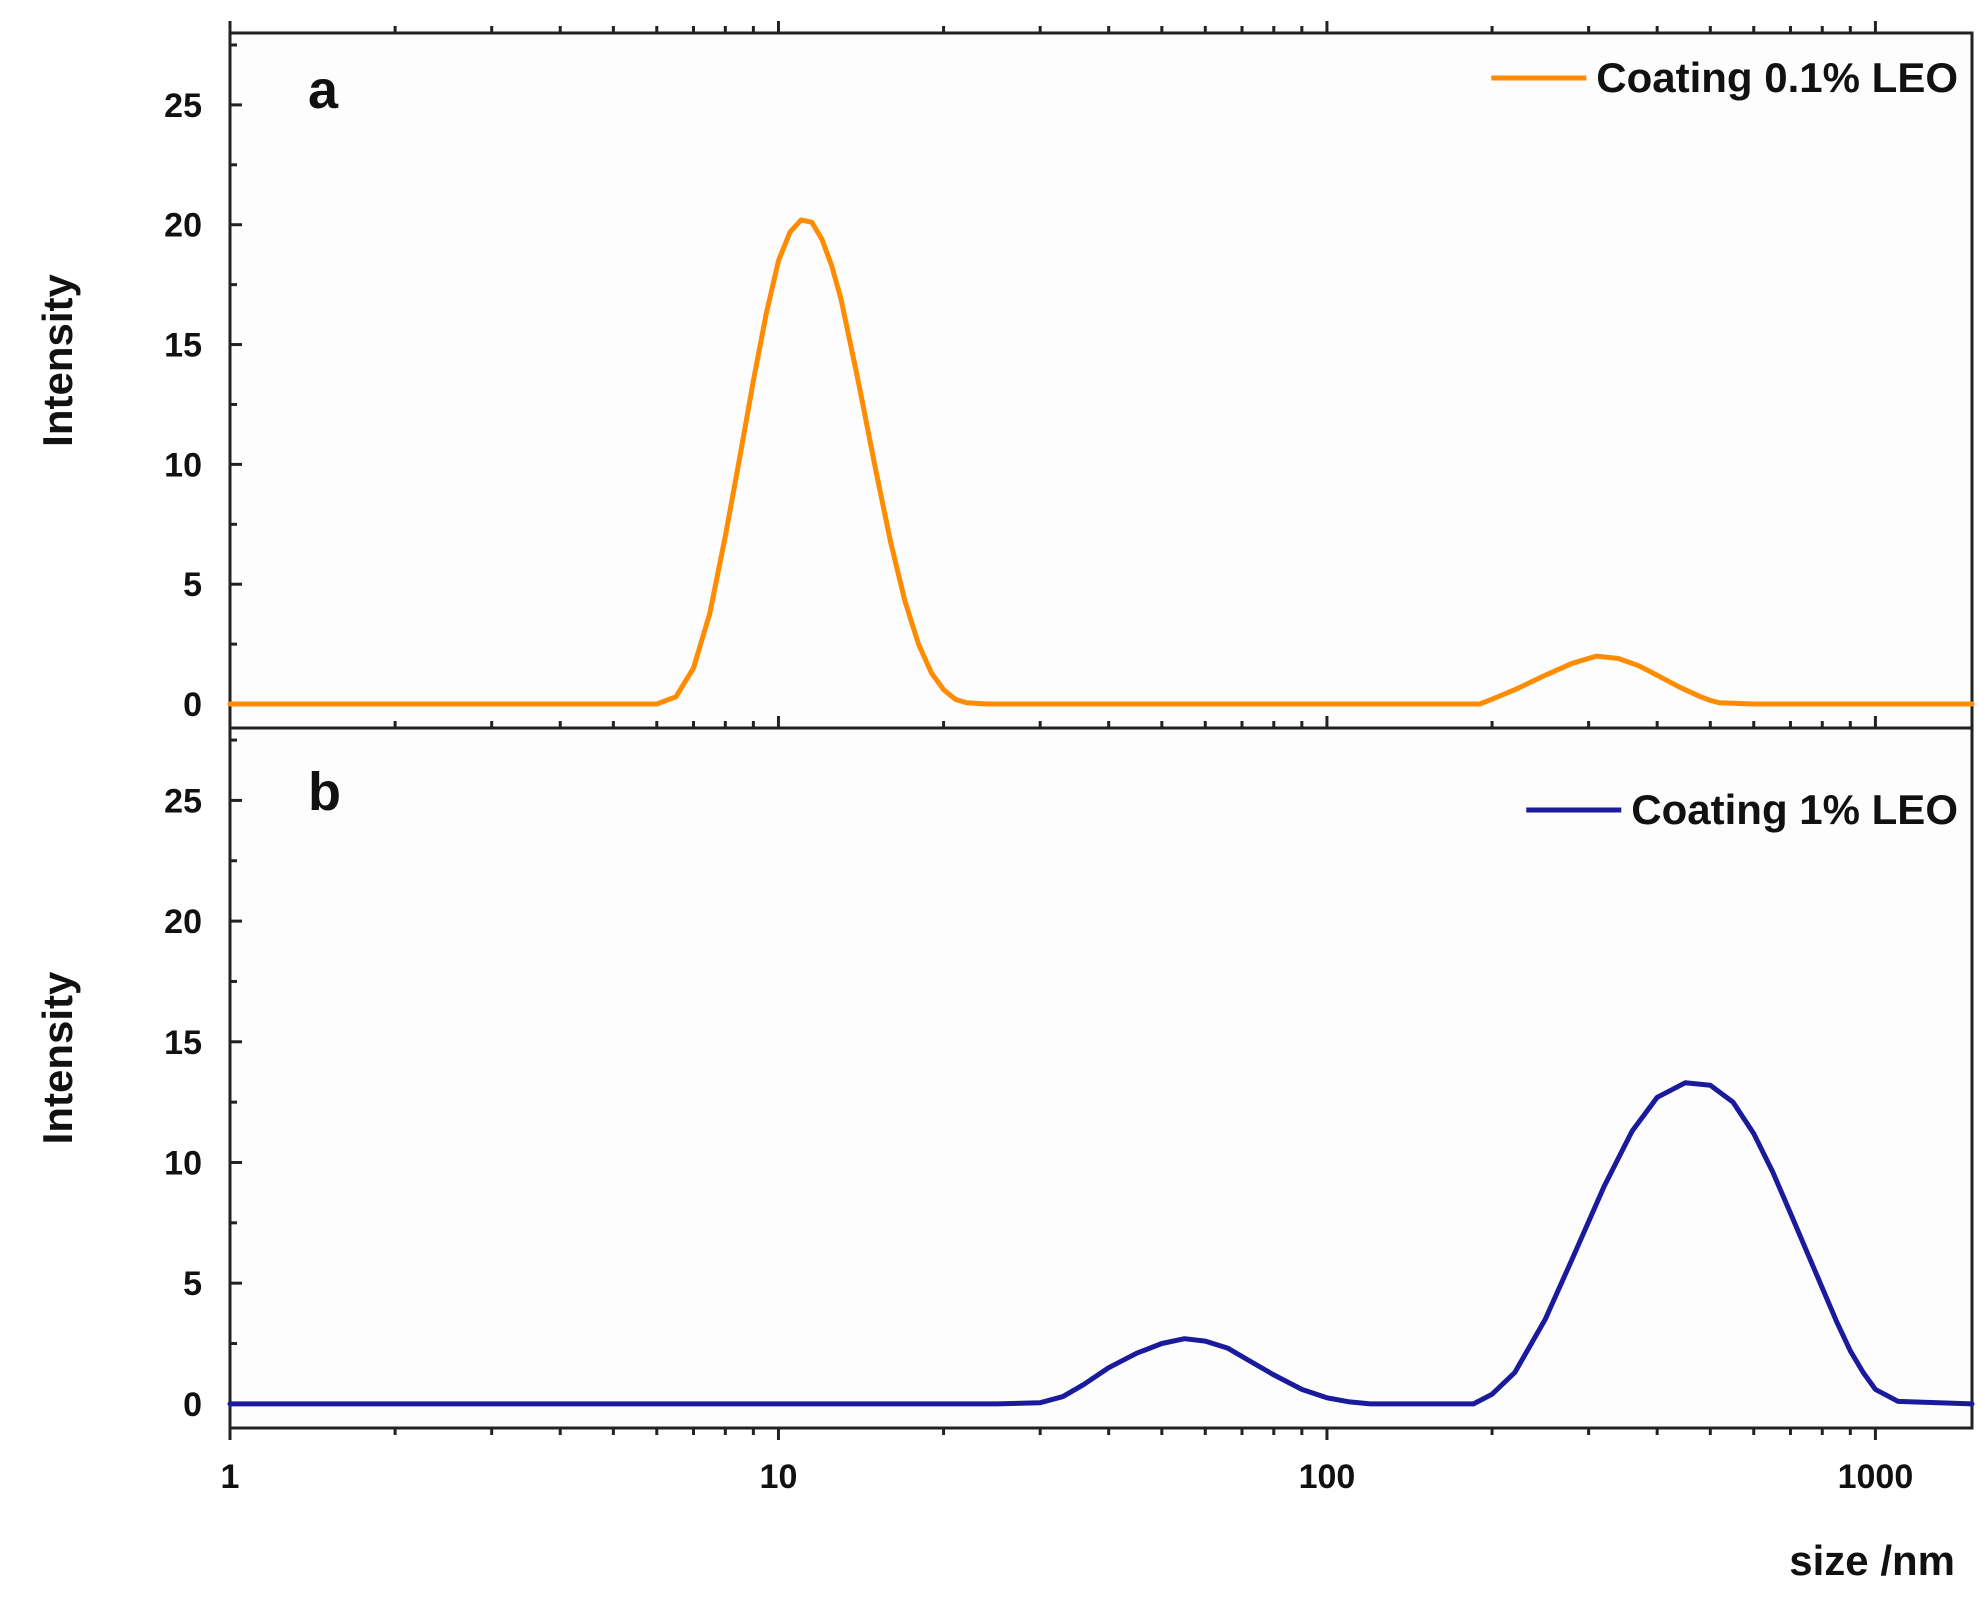 The height and width of the screenshot is (1601, 1988). What do you see at coordinates (1777, 77) in the screenshot?
I see `legend-label: Coating 0.1% LEO` at bounding box center [1777, 77].